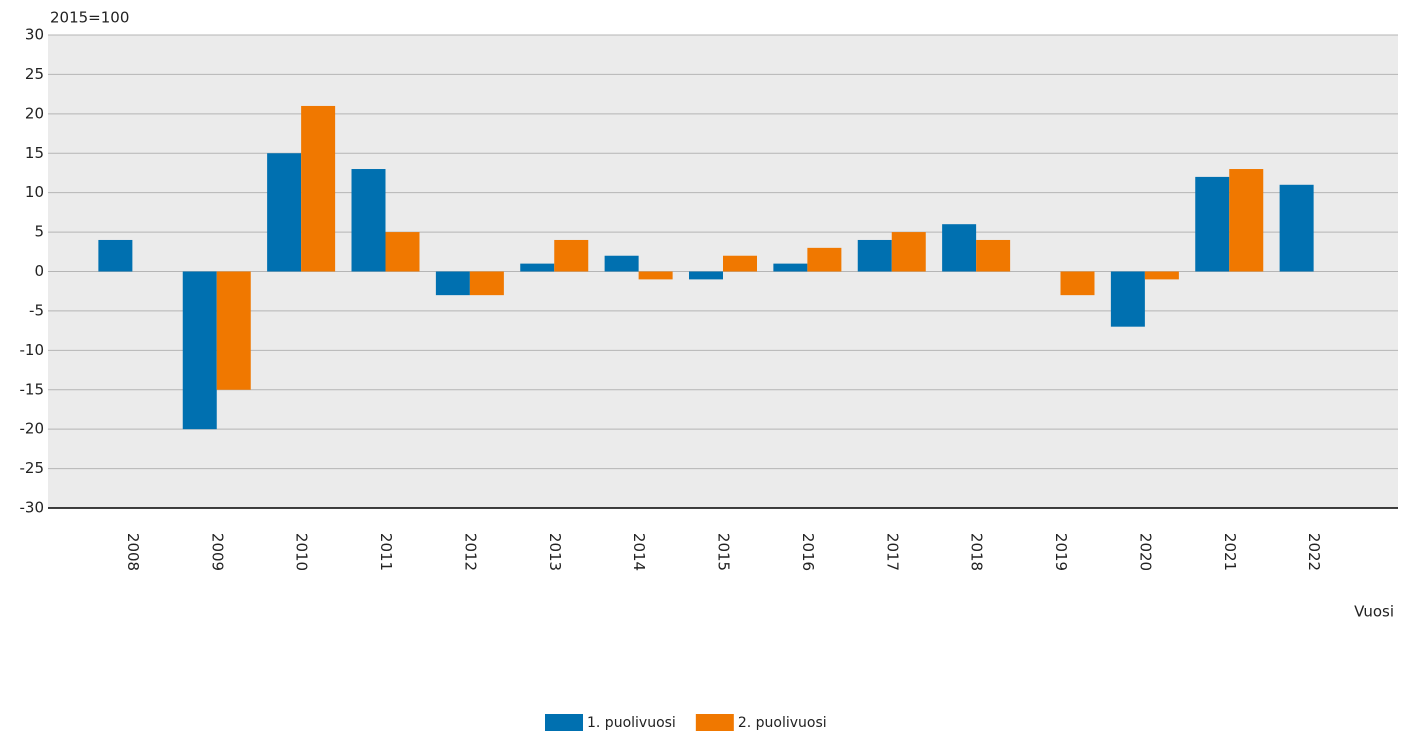  Describe the element at coordinates (724, 552) in the screenshot. I see `x-tick-label: 2015` at that location.